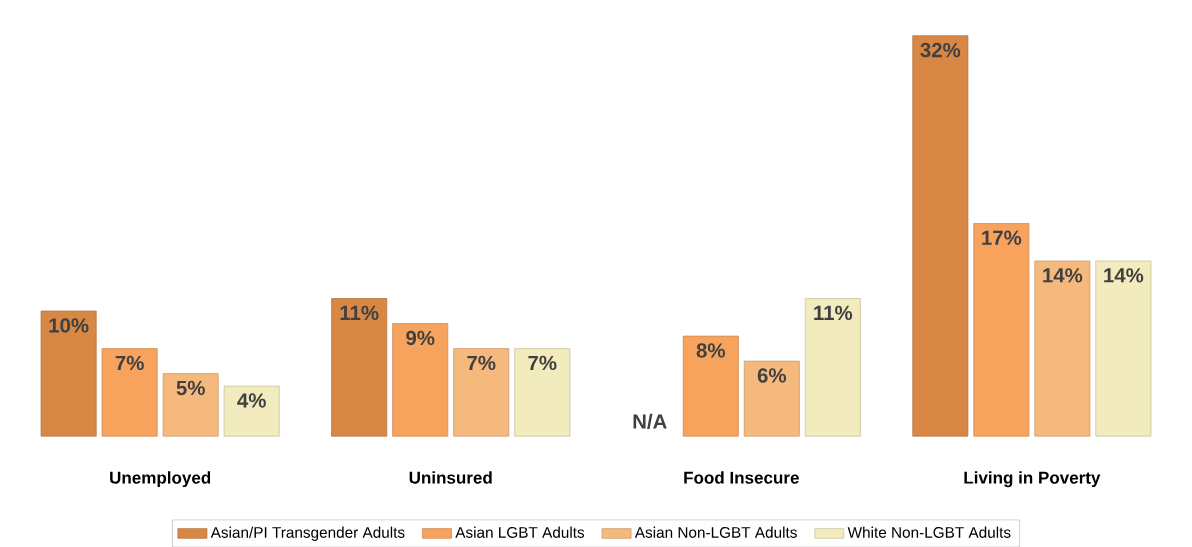  I want to click on data-label: 32%, so click(940, 50).